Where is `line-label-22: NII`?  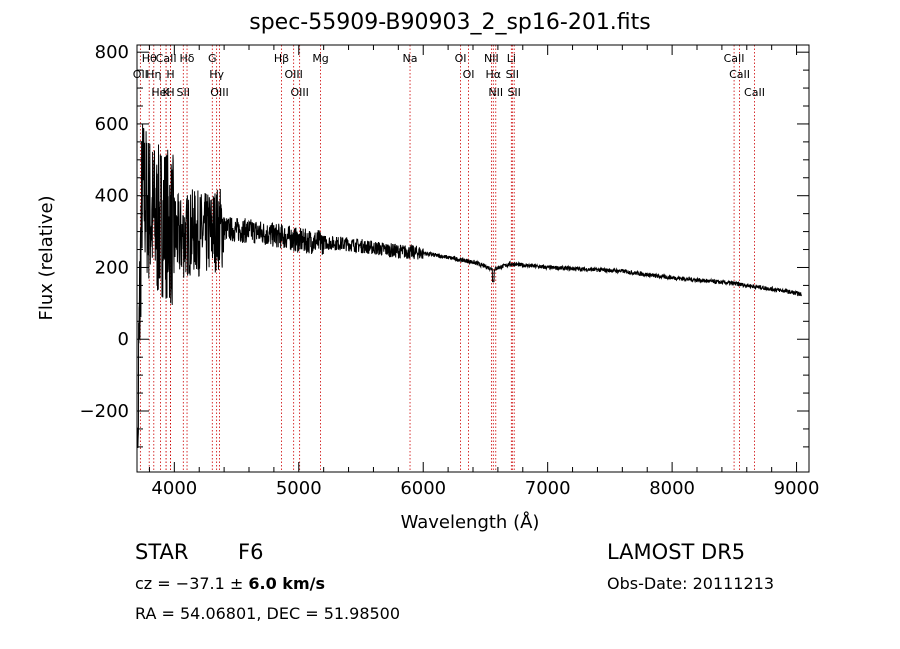 line-label-22: NII is located at coordinates (495, 92).